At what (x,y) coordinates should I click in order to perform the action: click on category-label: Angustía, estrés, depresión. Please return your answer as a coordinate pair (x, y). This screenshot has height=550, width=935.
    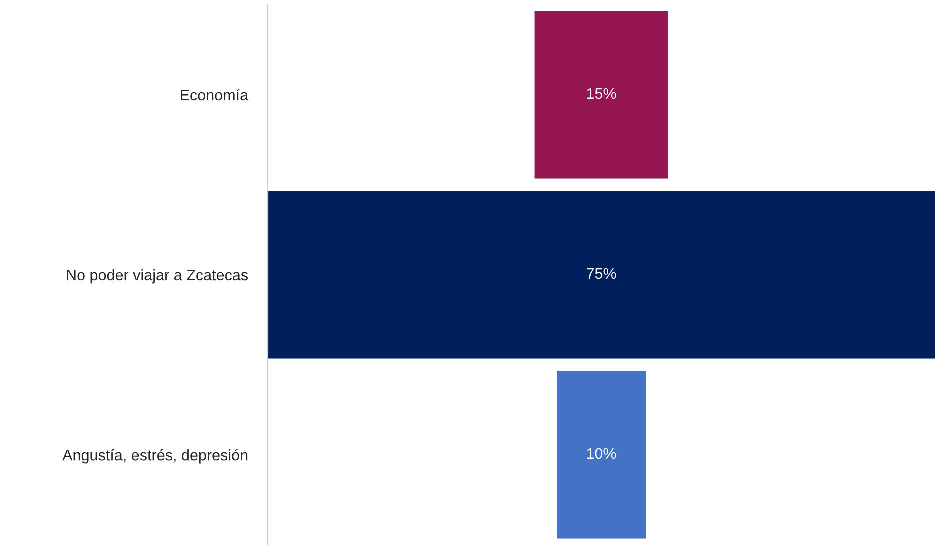
    Looking at the image, I should click on (155, 456).